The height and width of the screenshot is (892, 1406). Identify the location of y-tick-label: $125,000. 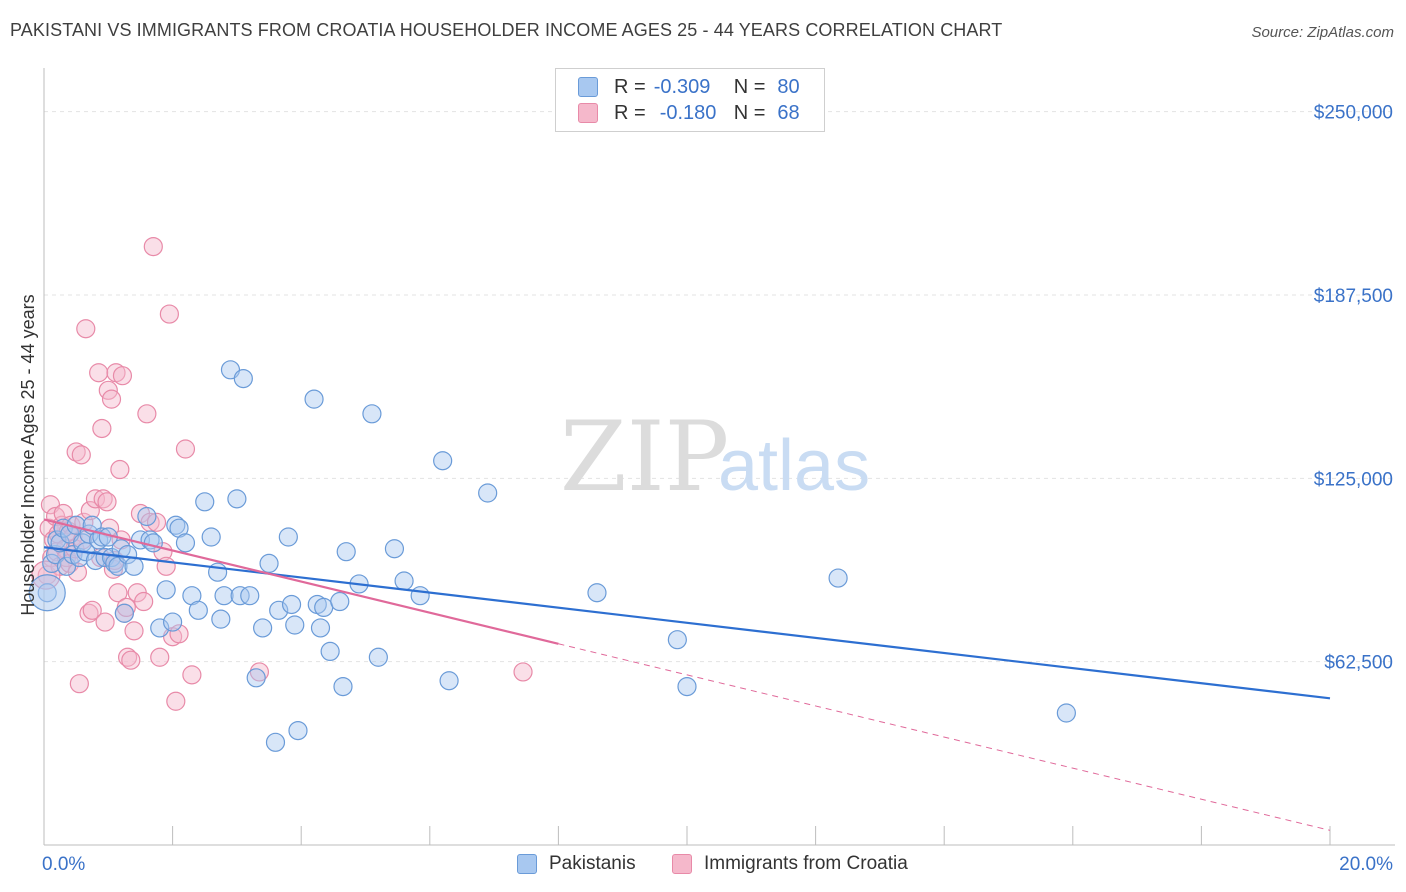
(1353, 479).